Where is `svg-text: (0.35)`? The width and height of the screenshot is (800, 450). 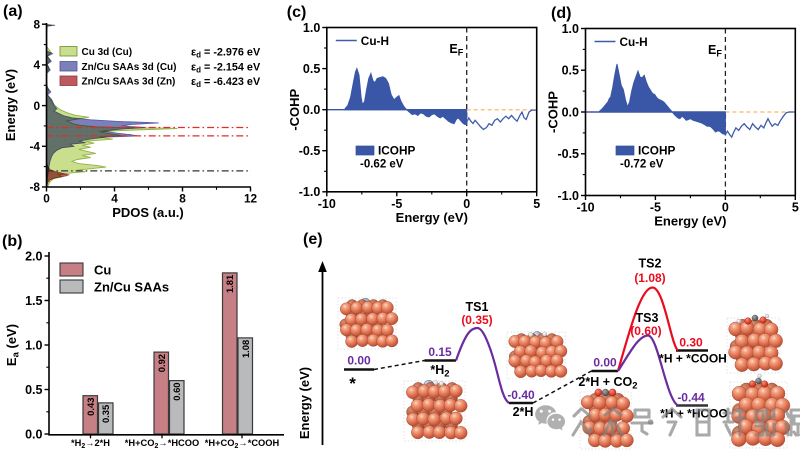 svg-text: (0.35) is located at coordinates (476, 320).